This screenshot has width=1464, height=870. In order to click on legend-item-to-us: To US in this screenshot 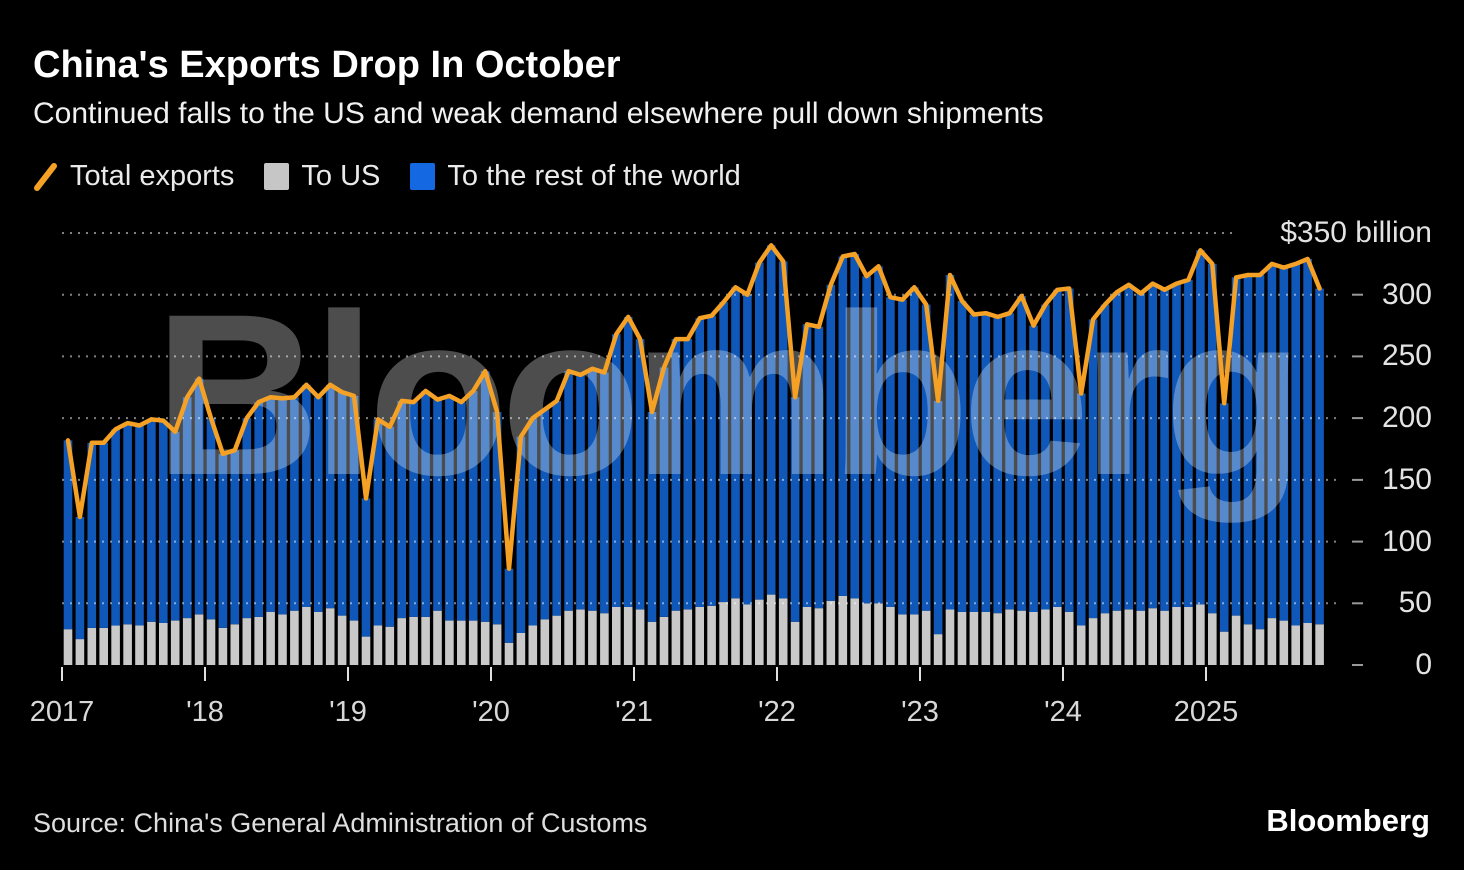, I will do `click(322, 176)`.